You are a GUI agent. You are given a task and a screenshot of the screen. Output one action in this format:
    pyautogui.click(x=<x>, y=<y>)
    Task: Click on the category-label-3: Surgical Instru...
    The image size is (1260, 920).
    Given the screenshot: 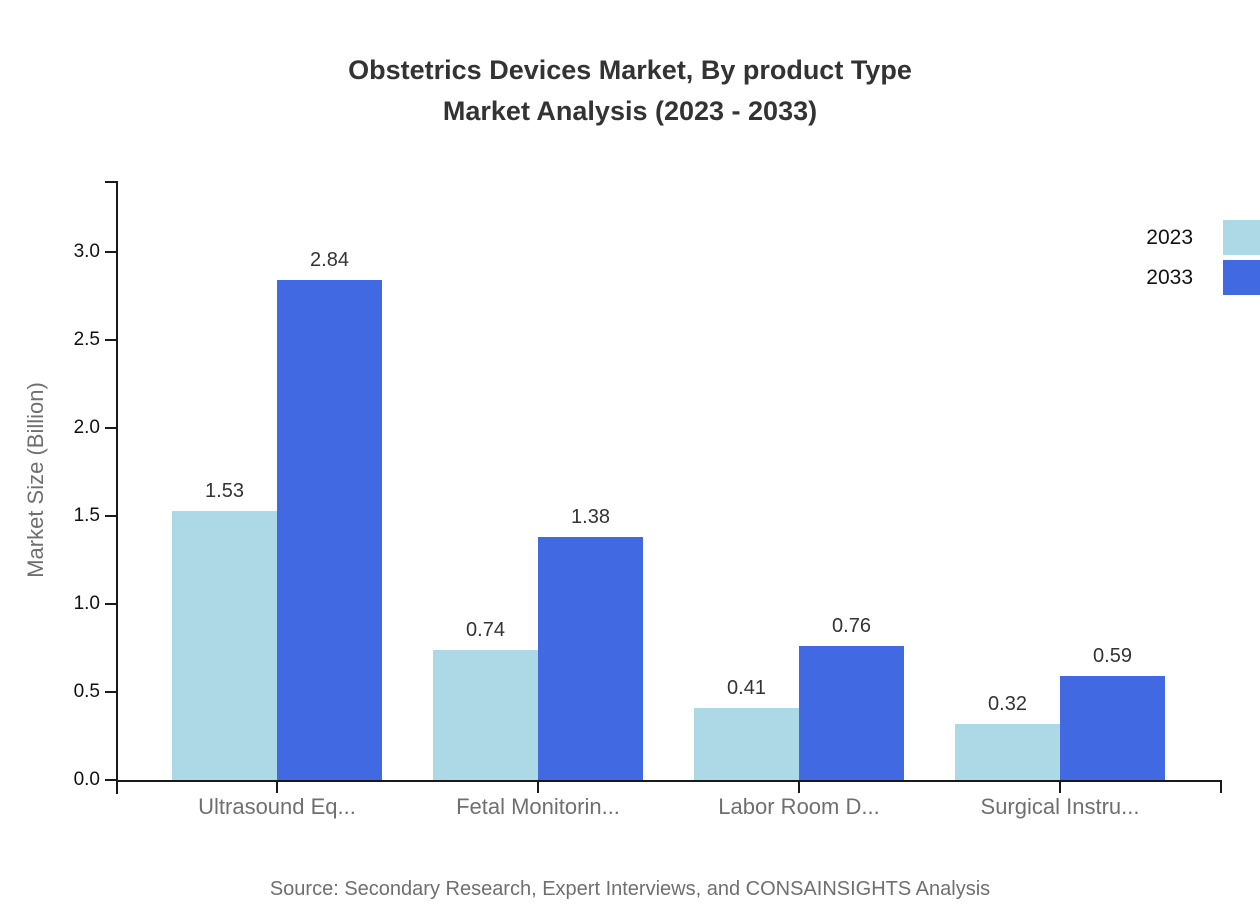 What is the action you would take?
    pyautogui.click(x=1060, y=806)
    